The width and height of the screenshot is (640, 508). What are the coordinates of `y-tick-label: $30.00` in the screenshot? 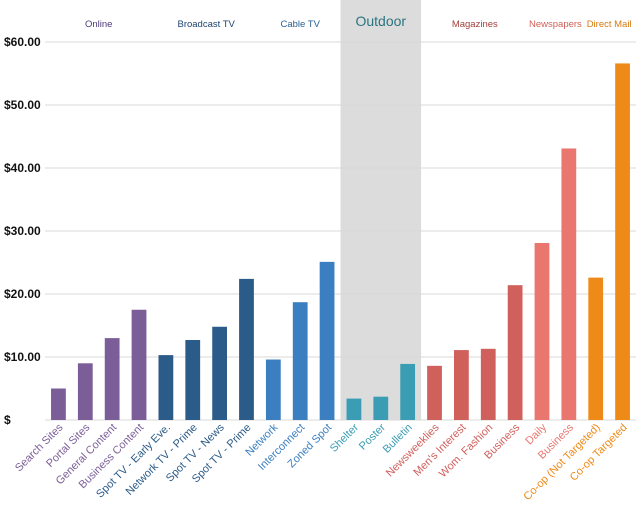 It's located at (22, 231).